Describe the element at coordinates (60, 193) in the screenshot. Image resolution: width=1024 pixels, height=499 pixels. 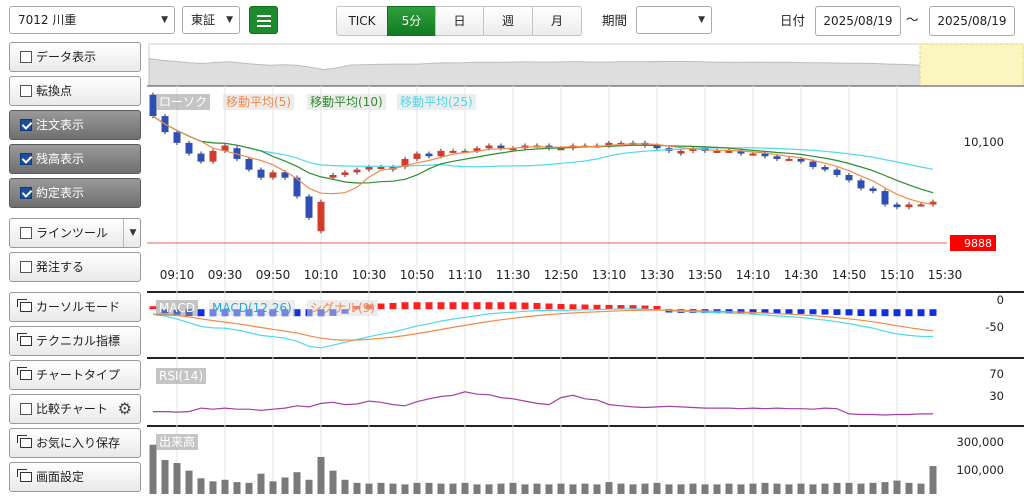
I see `sidebar-item-label: 約定表示` at that location.